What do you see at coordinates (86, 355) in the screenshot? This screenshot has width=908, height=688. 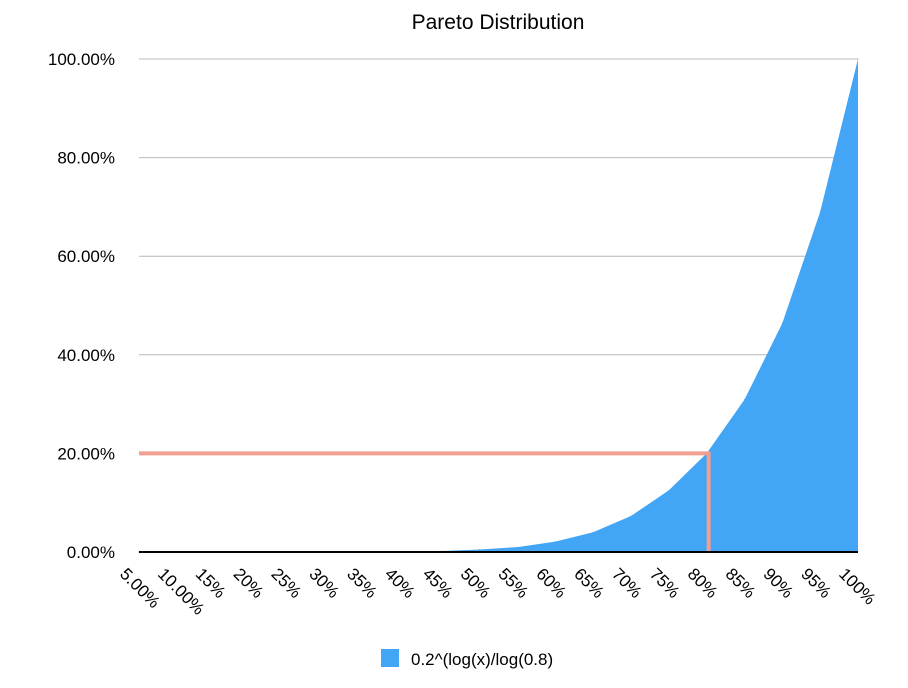 I see `y-tick-label: 40.00%` at bounding box center [86, 355].